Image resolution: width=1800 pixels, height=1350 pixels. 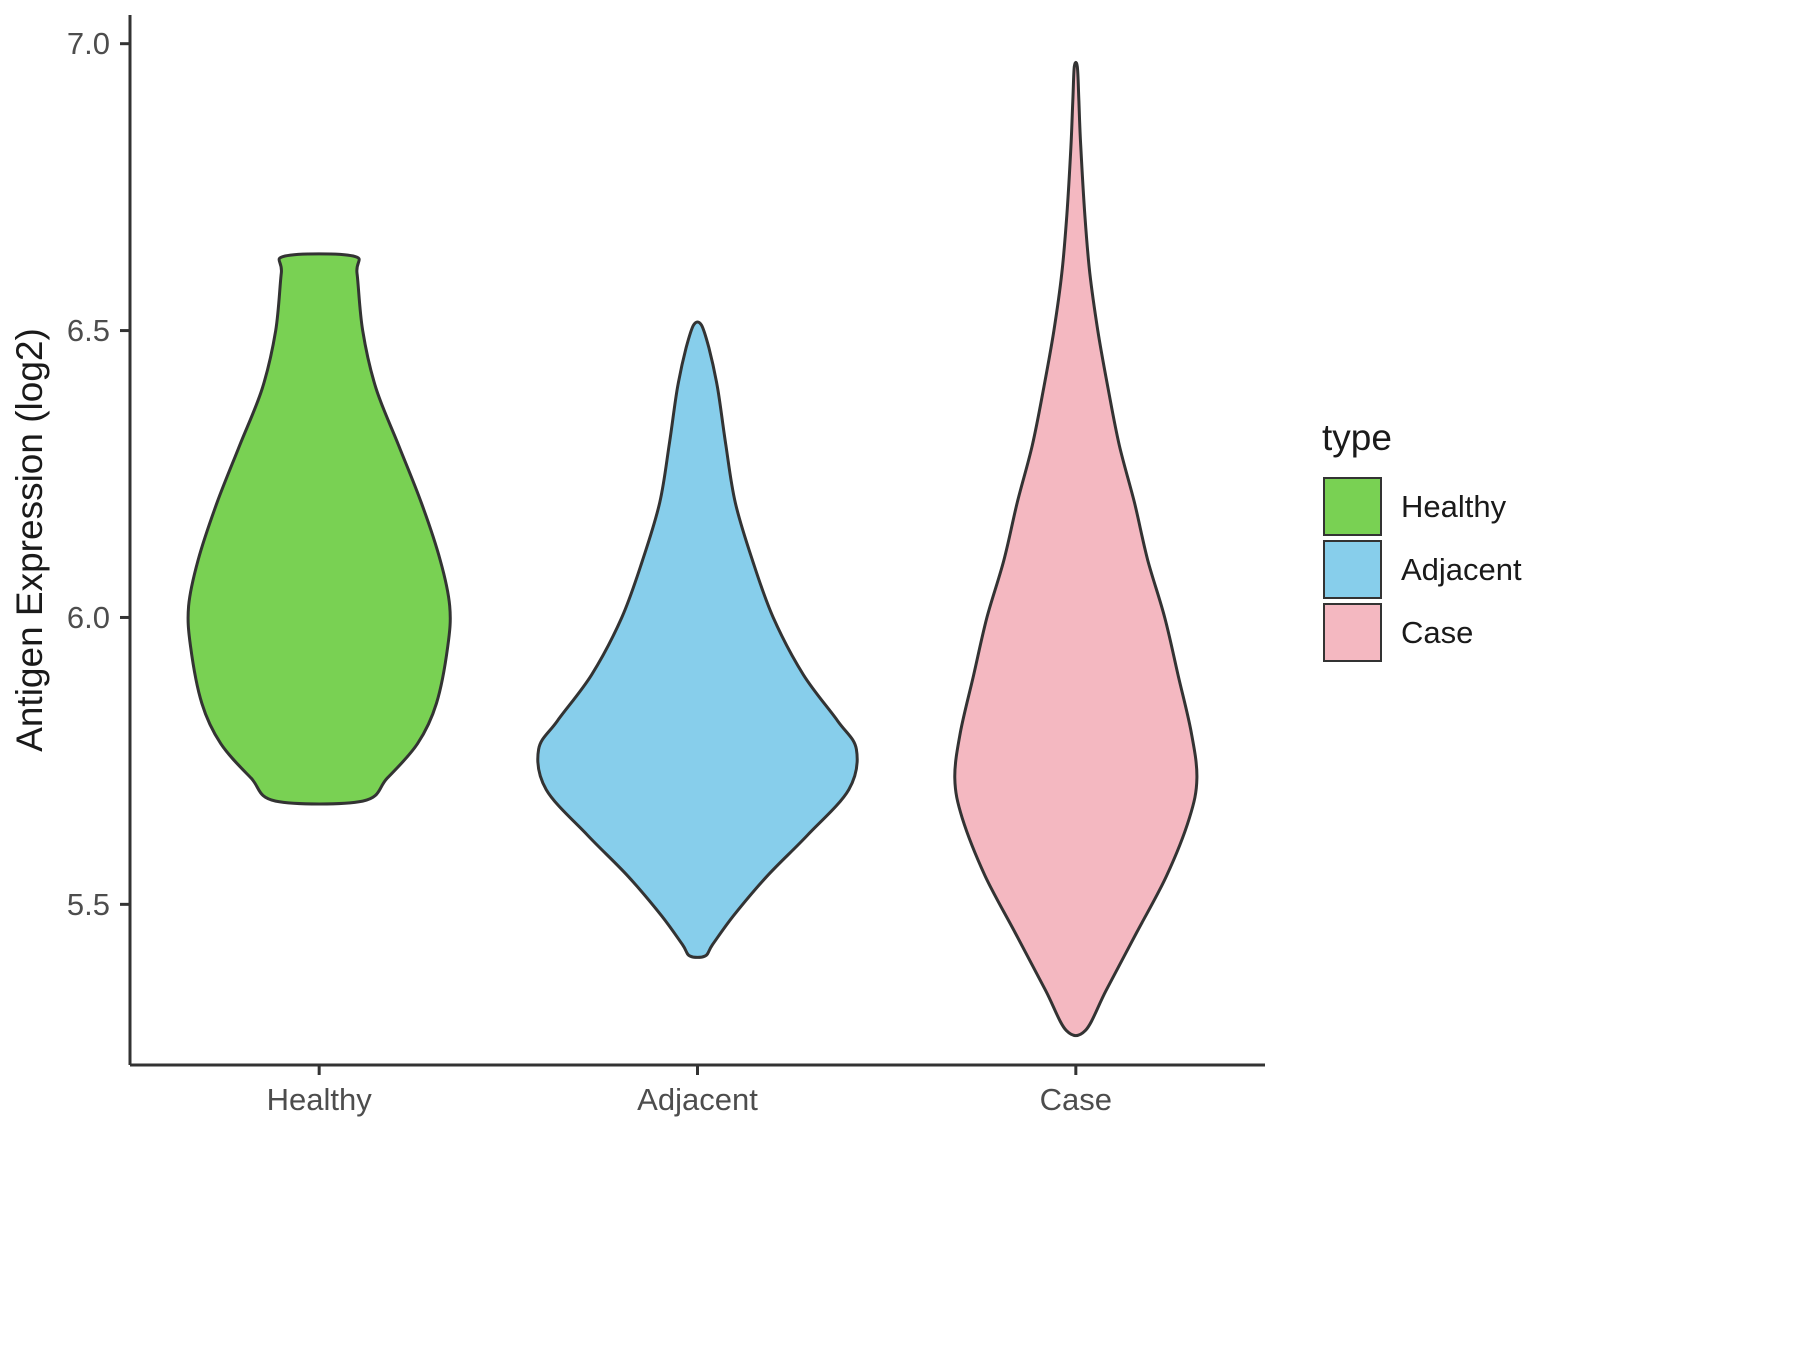 What do you see at coordinates (88, 43) in the screenshot?
I see `y-tick-label: 7.0` at bounding box center [88, 43].